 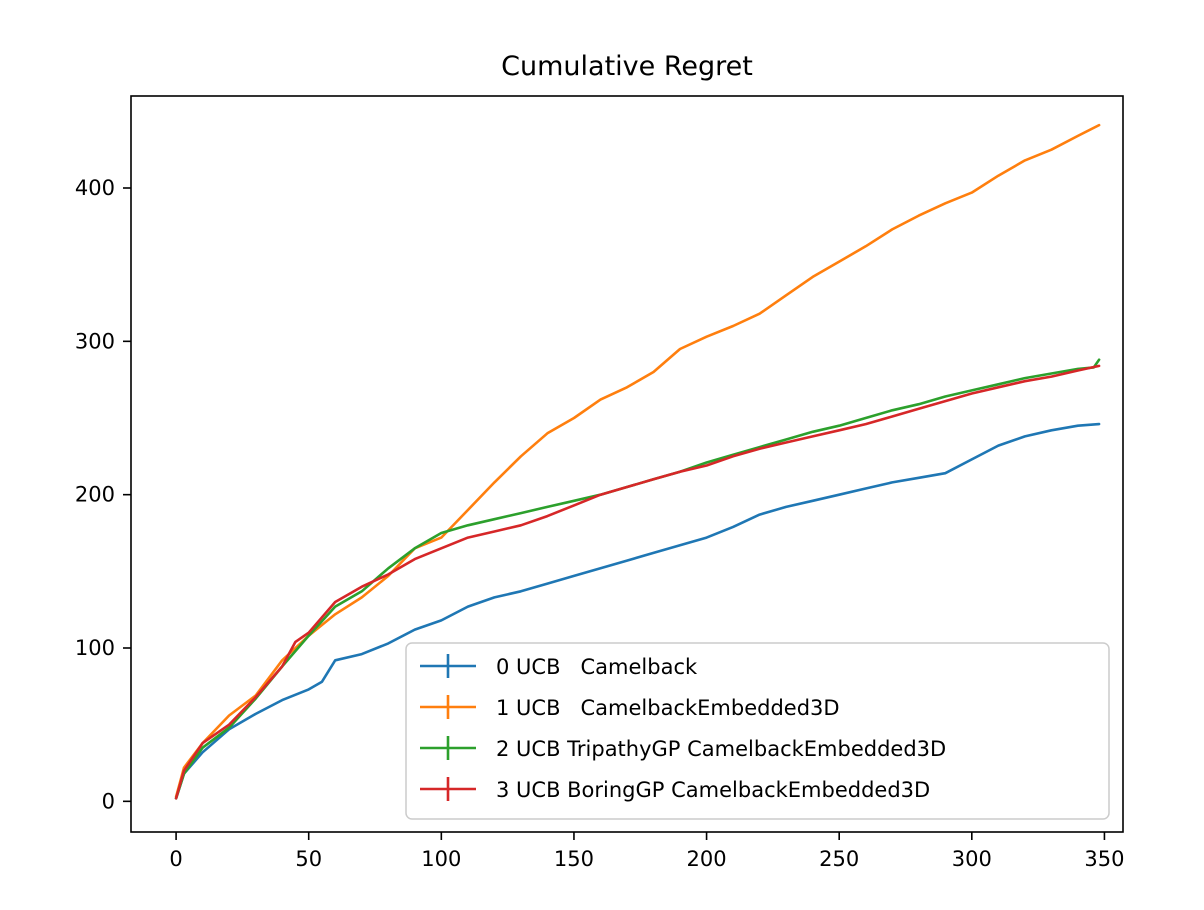 I want to click on y-tick-label: 300, so click(x=95, y=341).